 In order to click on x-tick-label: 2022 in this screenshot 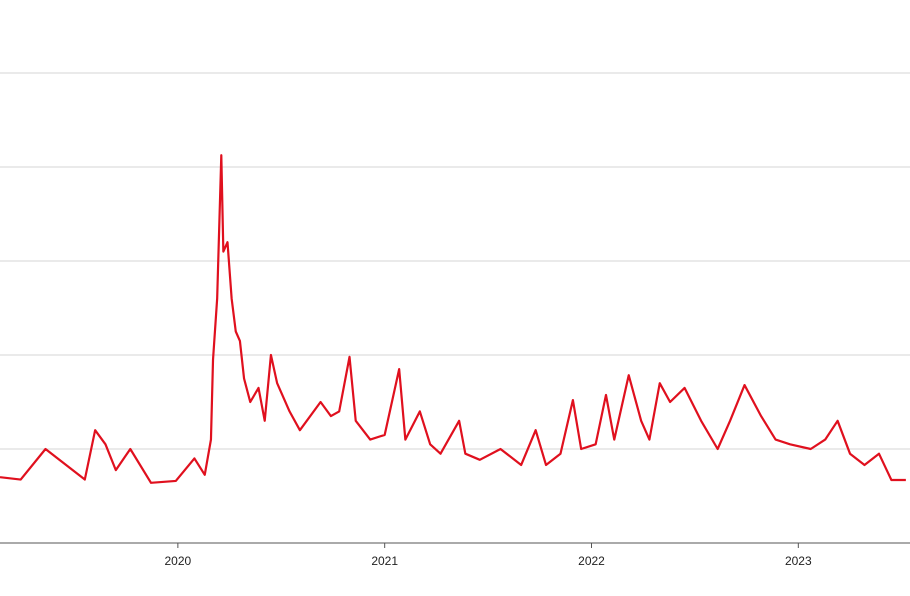, I will do `click(591, 561)`.